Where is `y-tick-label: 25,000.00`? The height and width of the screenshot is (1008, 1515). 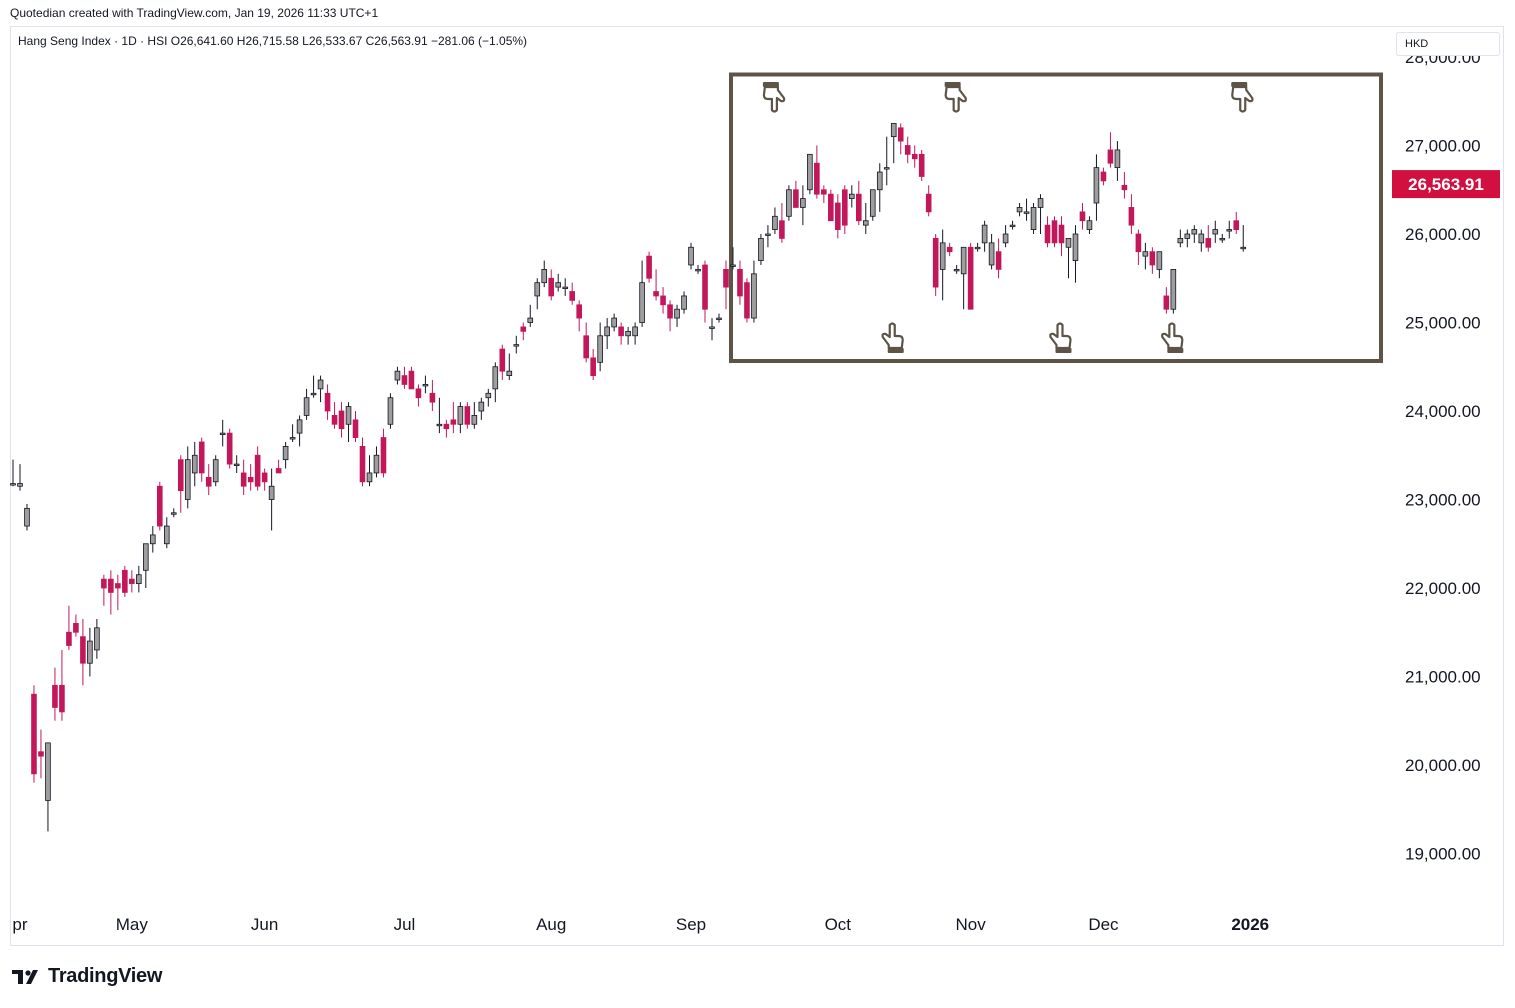 y-tick-label: 25,000.00 is located at coordinates (1443, 323).